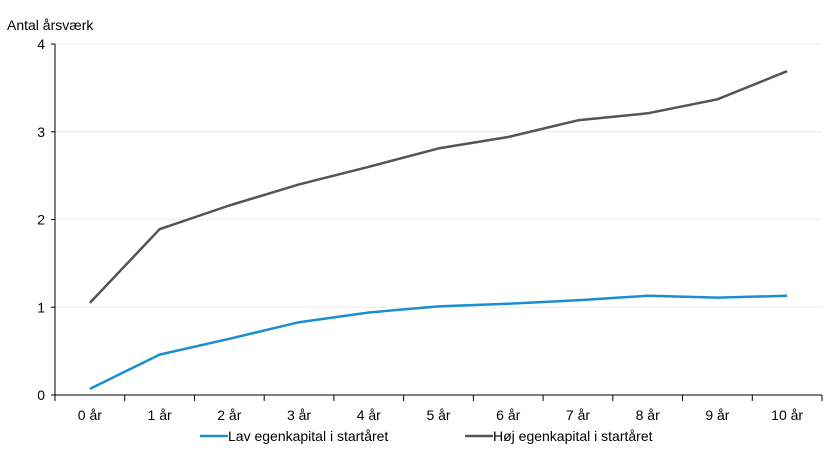 The height and width of the screenshot is (450, 832). I want to click on x-tick-label: 10 år, so click(787, 415).